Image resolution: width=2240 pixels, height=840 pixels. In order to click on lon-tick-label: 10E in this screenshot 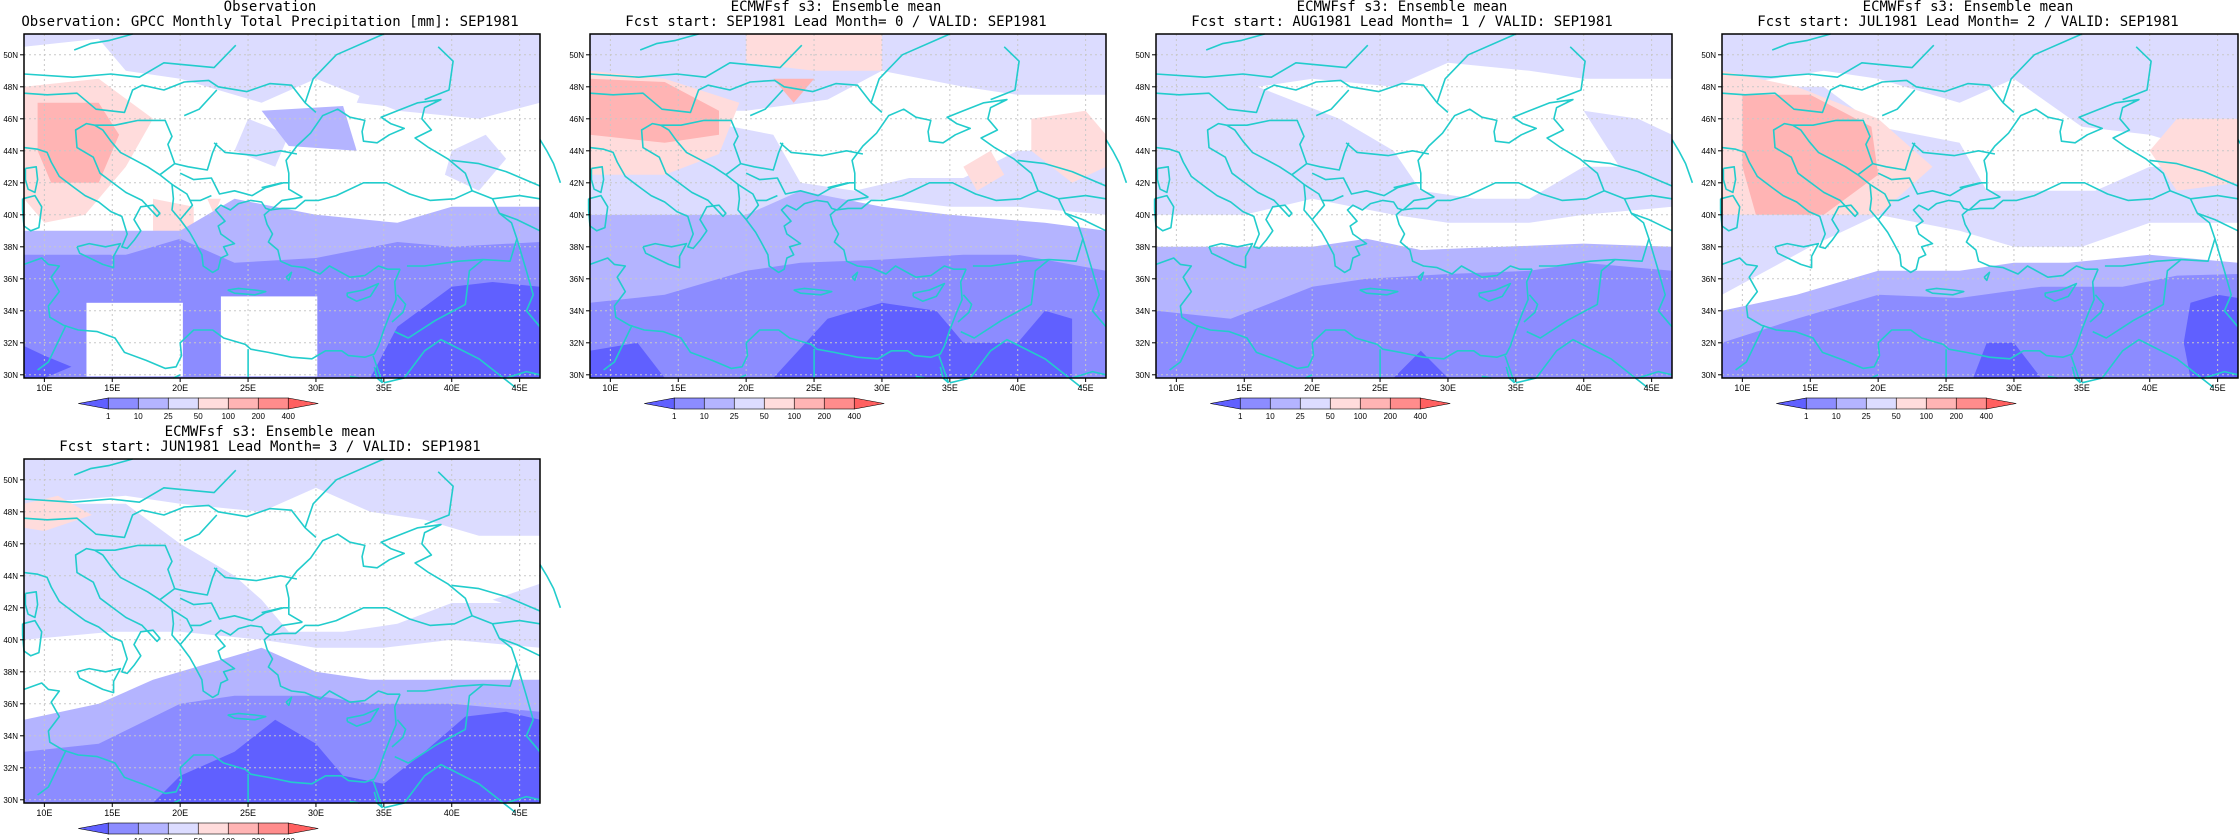, I will do `click(1176, 388)`.